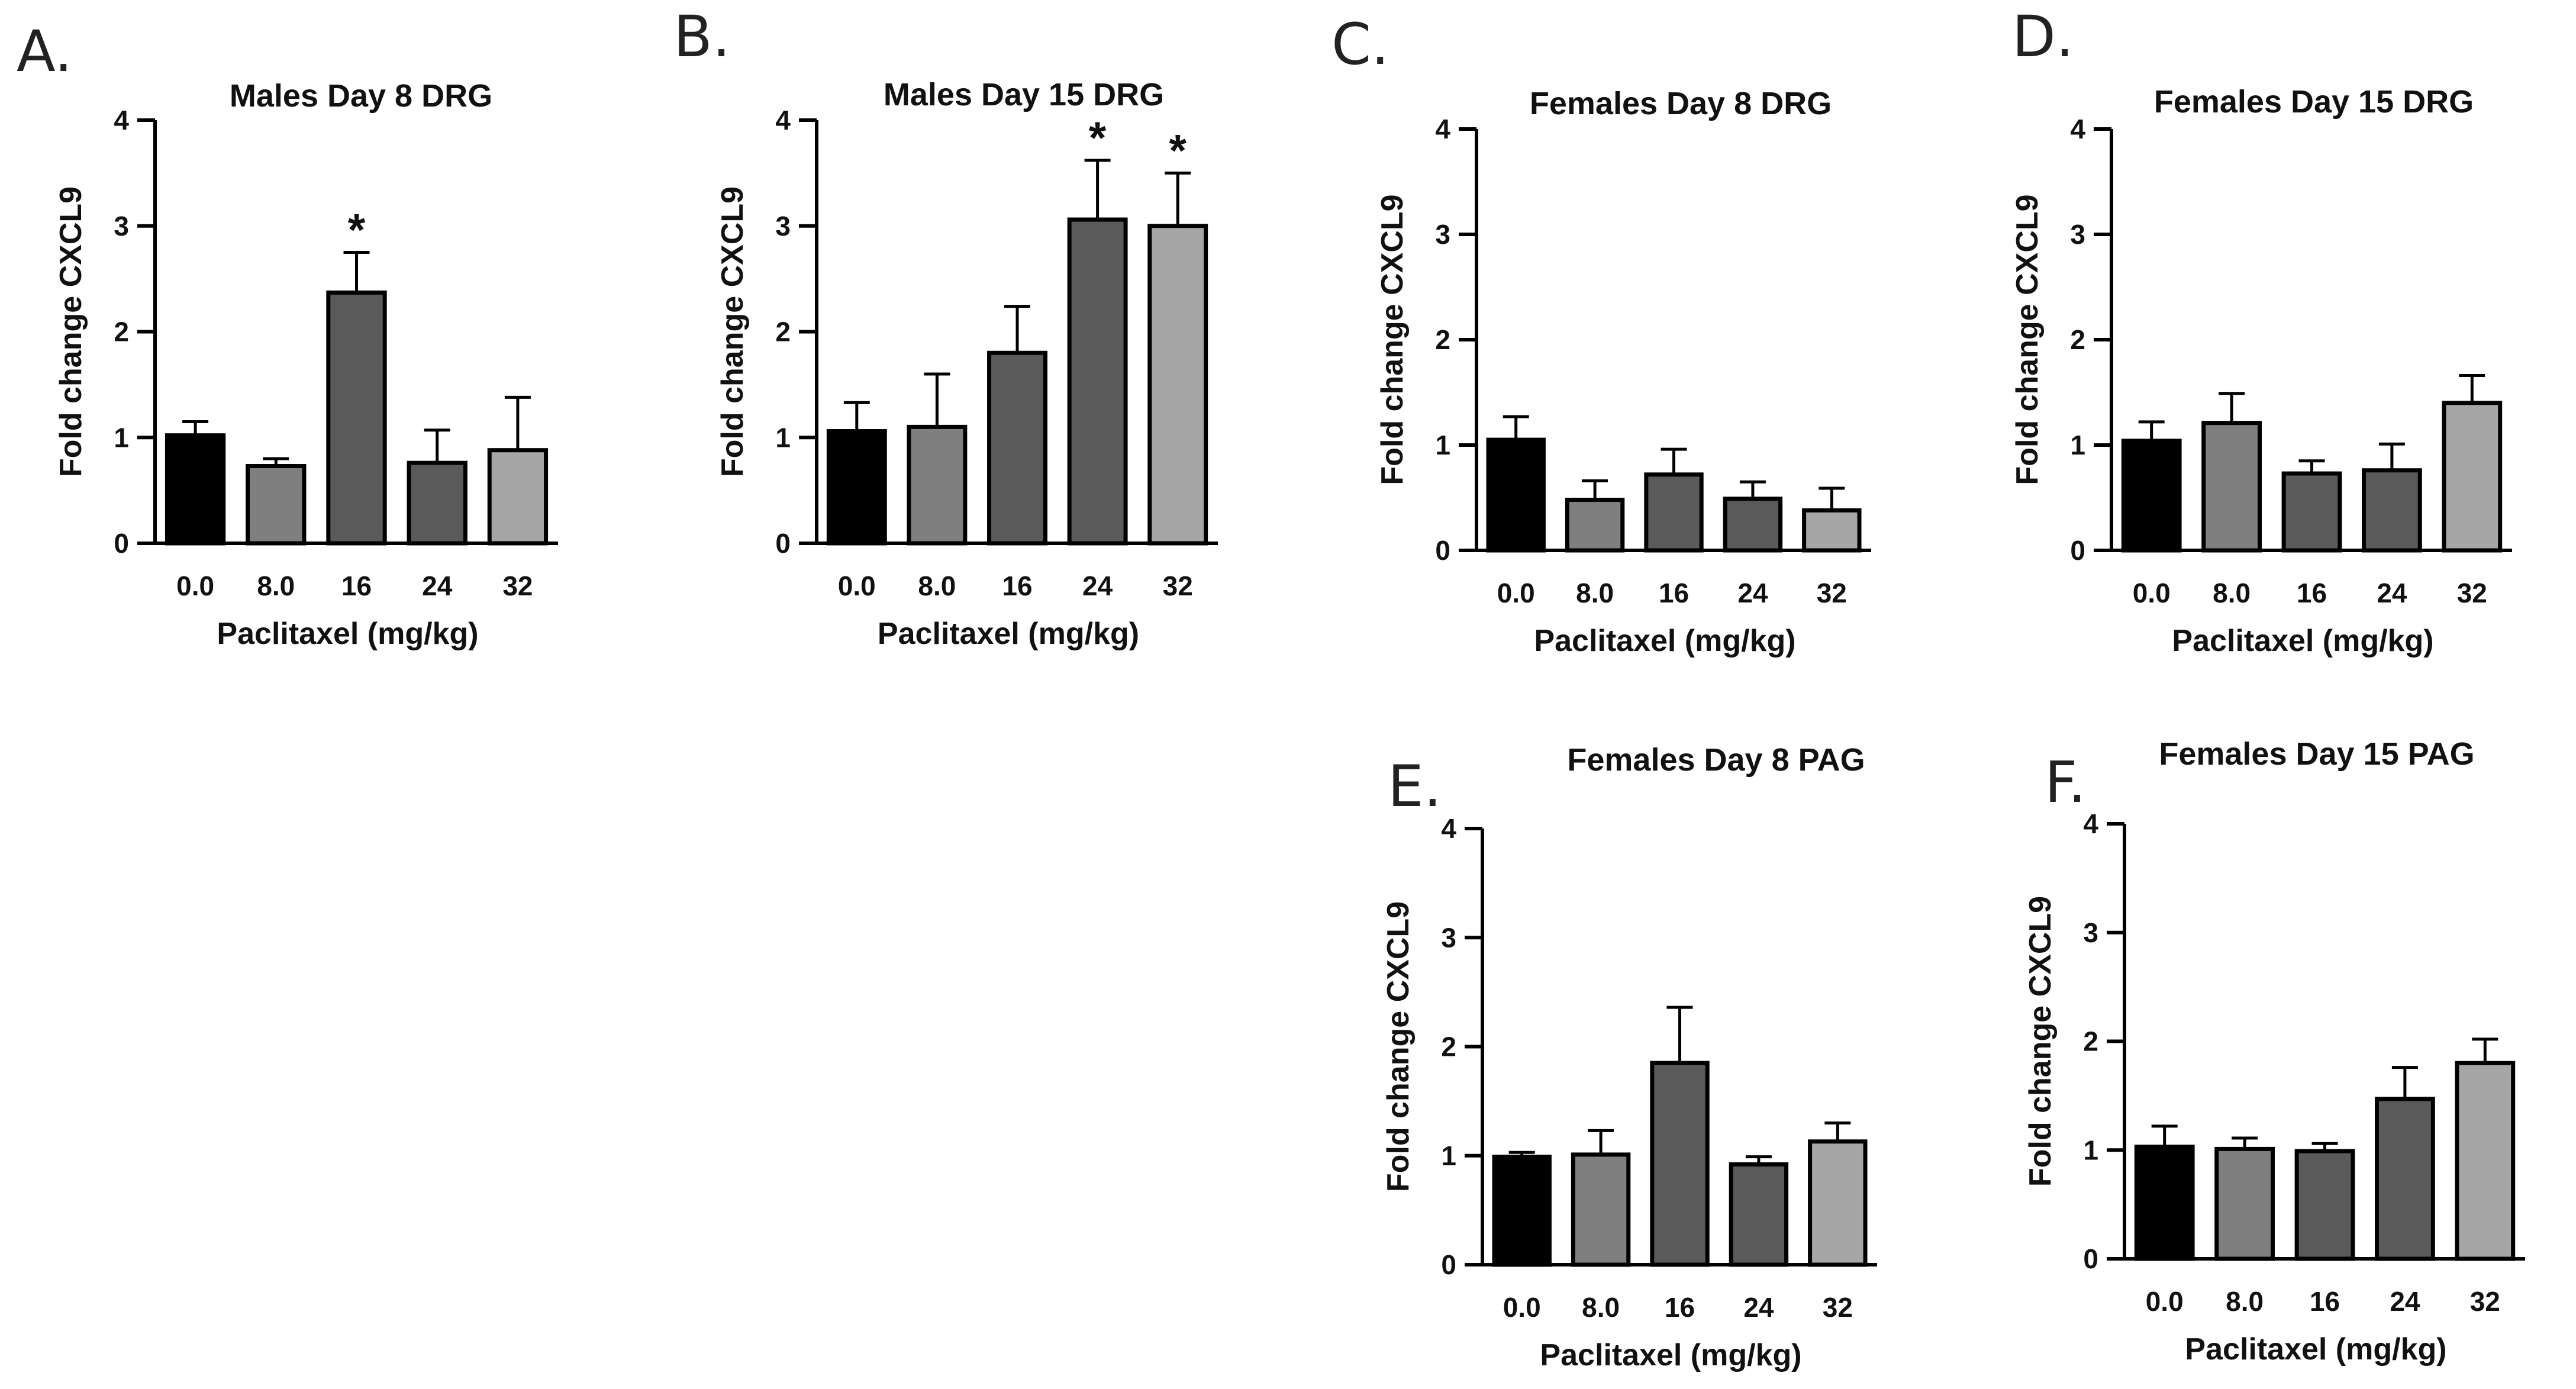  I want to click on panel-letter: B., so click(701, 37).